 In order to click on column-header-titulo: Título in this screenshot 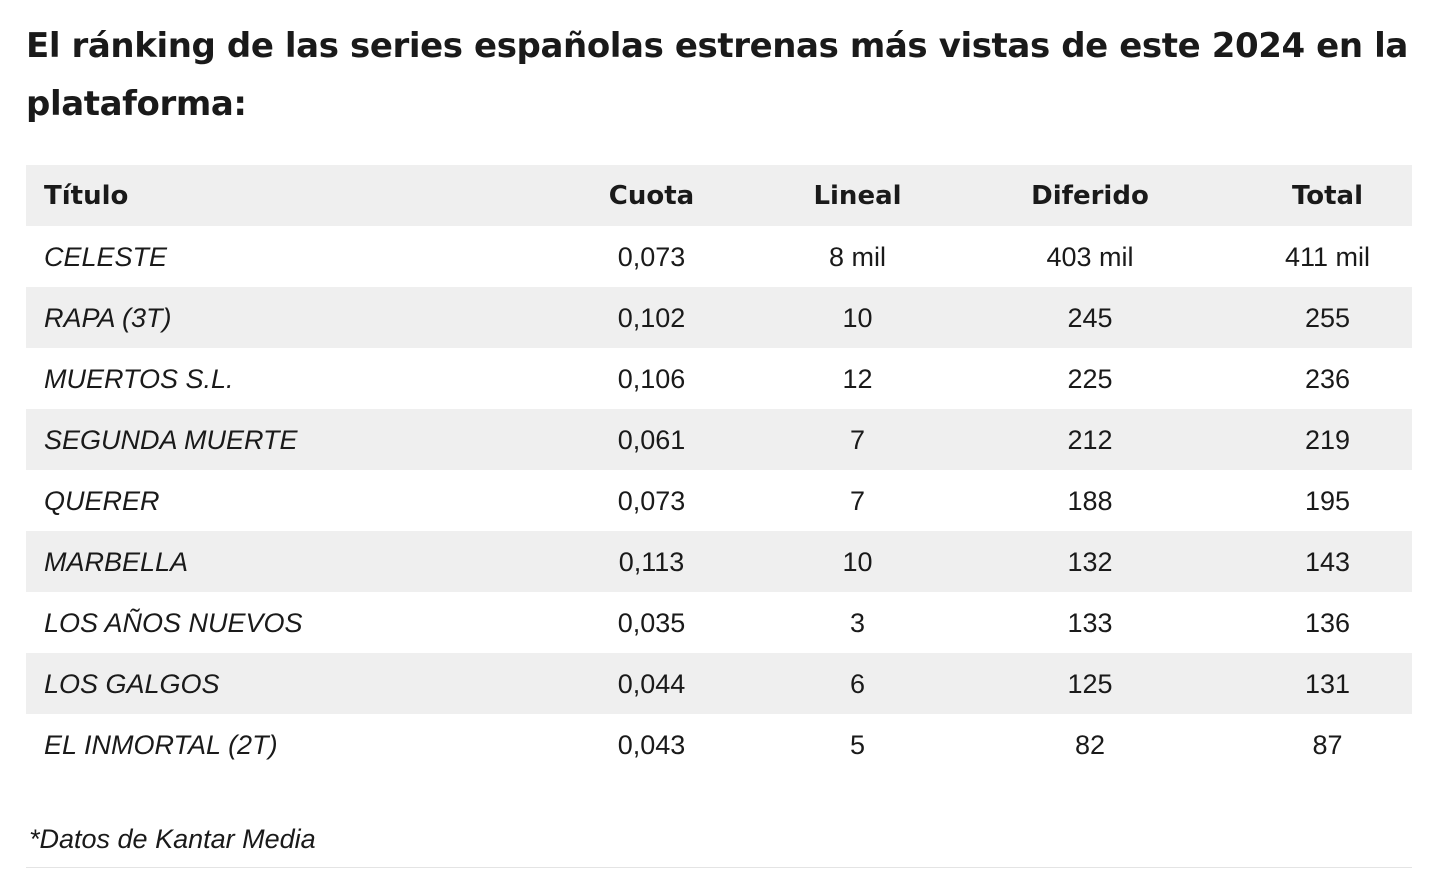, I will do `click(86, 195)`.